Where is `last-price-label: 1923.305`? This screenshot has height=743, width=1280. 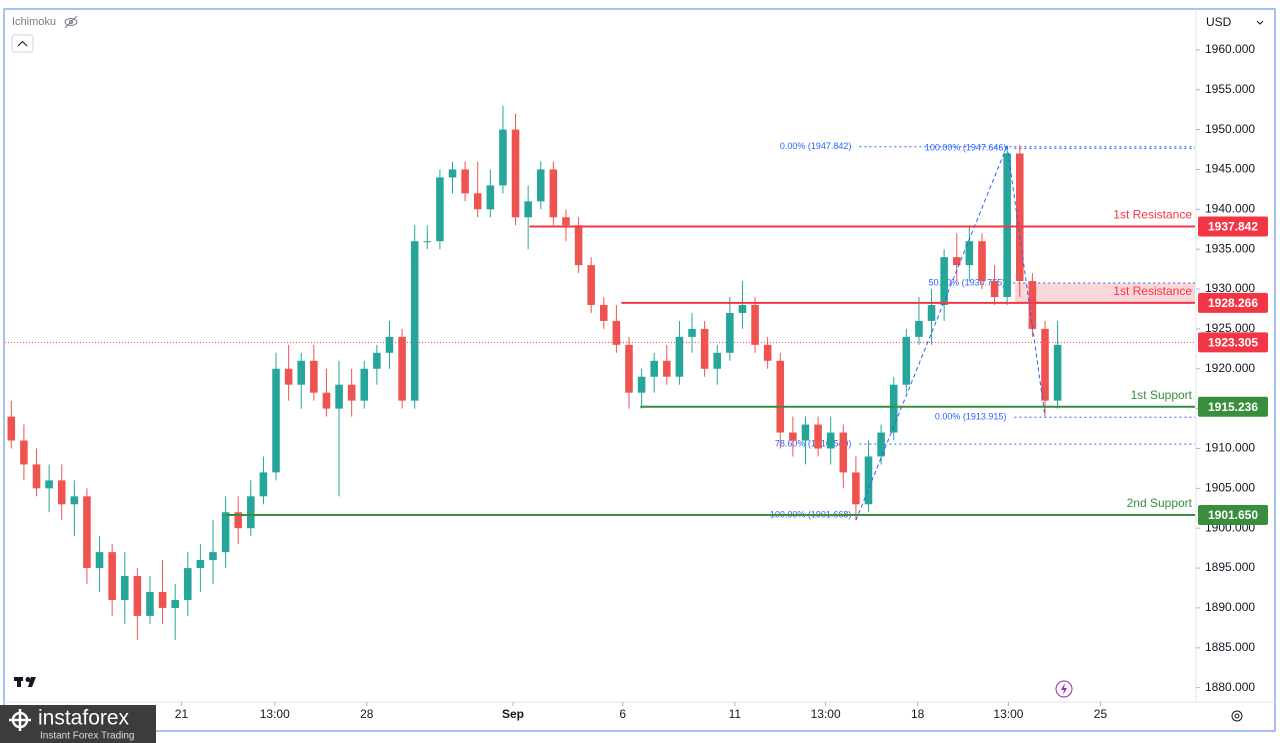 last-price-label: 1923.305 is located at coordinates (1233, 343).